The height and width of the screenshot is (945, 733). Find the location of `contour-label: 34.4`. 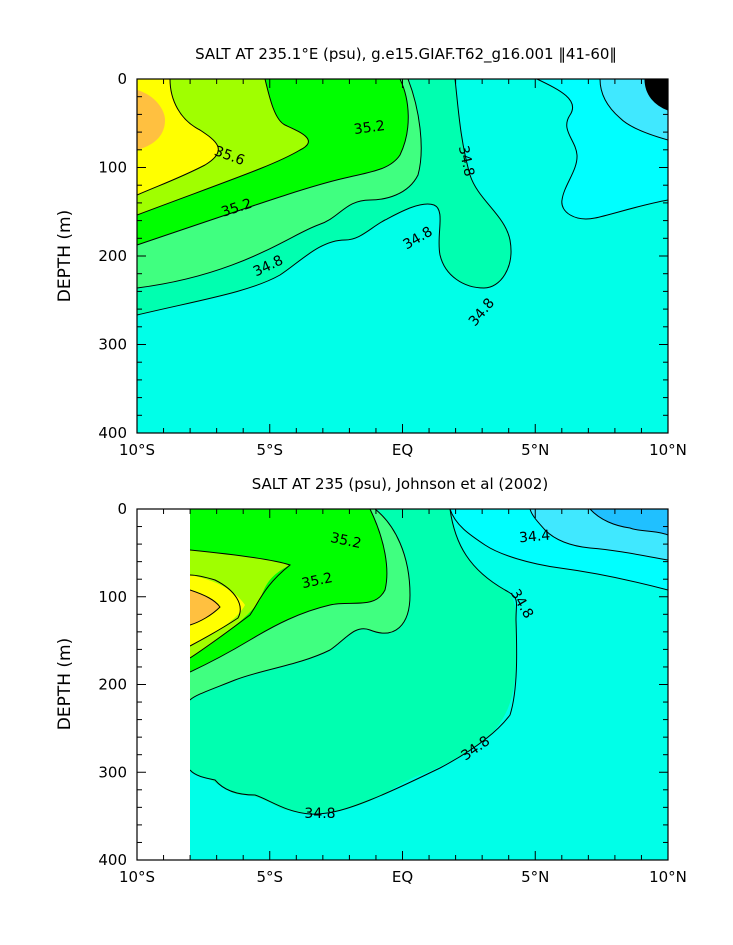

contour-label: 34.4 is located at coordinates (534, 537).